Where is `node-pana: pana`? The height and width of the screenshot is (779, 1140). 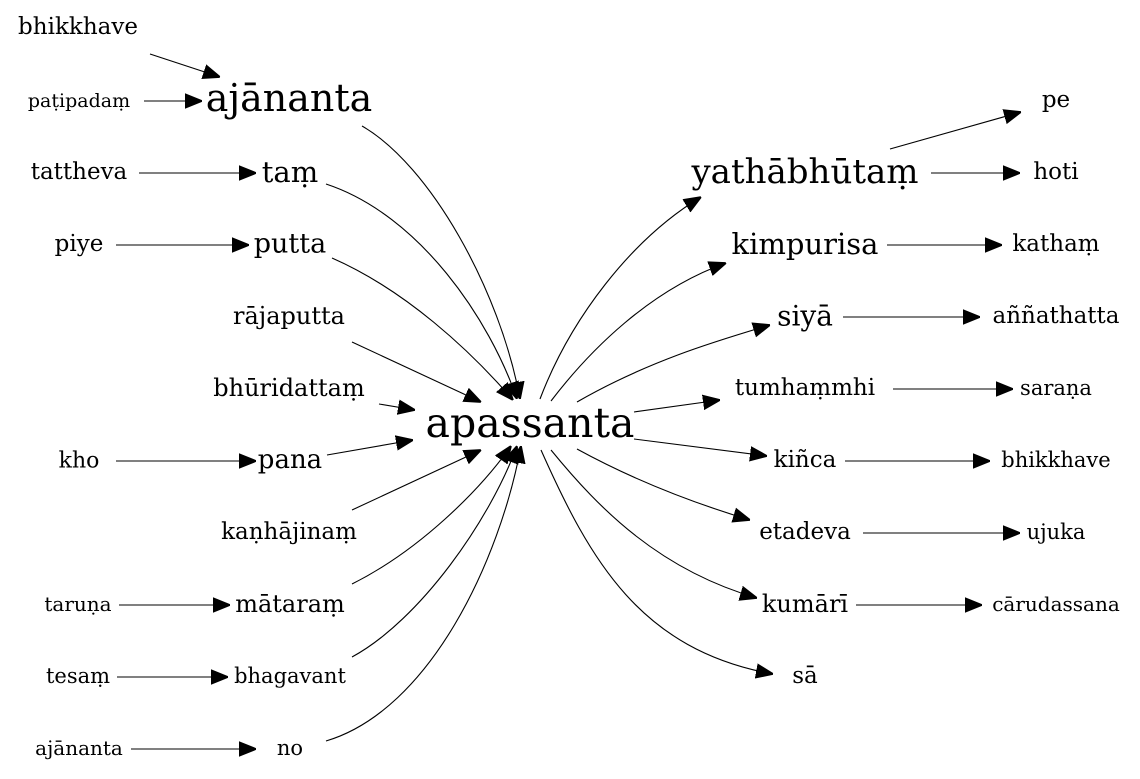 node-pana: pana is located at coordinates (290, 460).